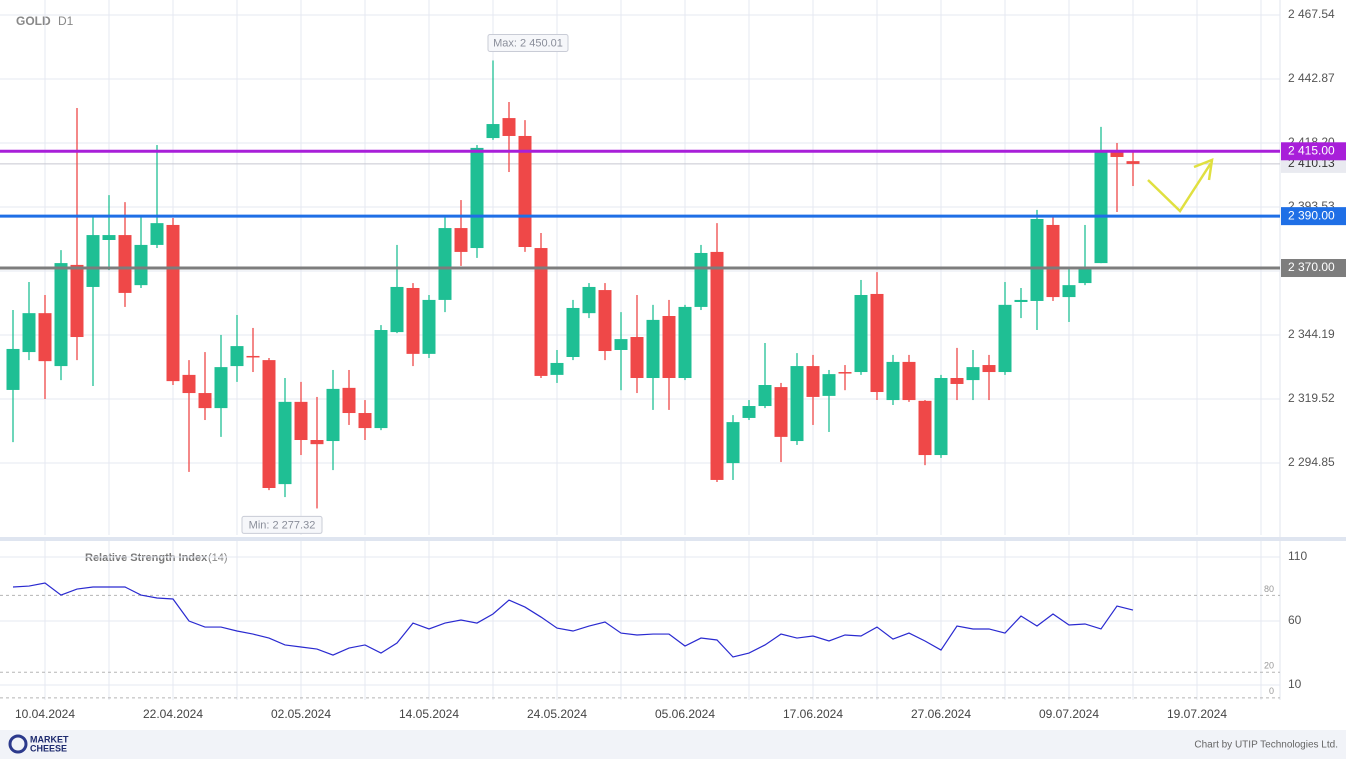 The width and height of the screenshot is (1346, 759). What do you see at coordinates (685, 714) in the screenshot?
I see `x-tick-label: 05.06.2024` at bounding box center [685, 714].